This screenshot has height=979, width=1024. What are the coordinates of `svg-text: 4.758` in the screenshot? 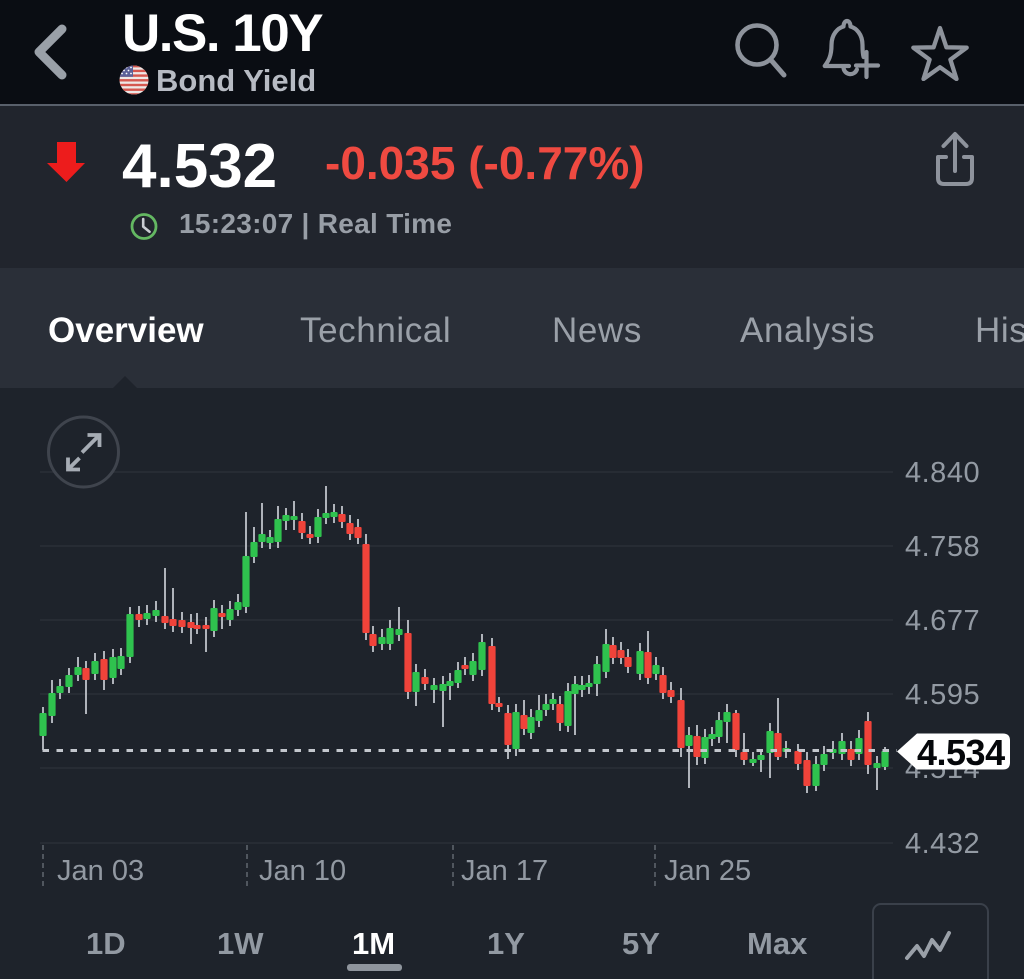 It's located at (942, 547).